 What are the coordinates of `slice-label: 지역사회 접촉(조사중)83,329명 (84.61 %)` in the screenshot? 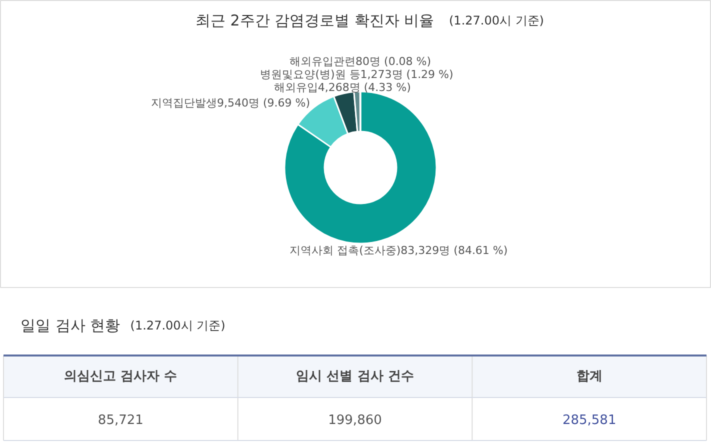 It's located at (399, 250).